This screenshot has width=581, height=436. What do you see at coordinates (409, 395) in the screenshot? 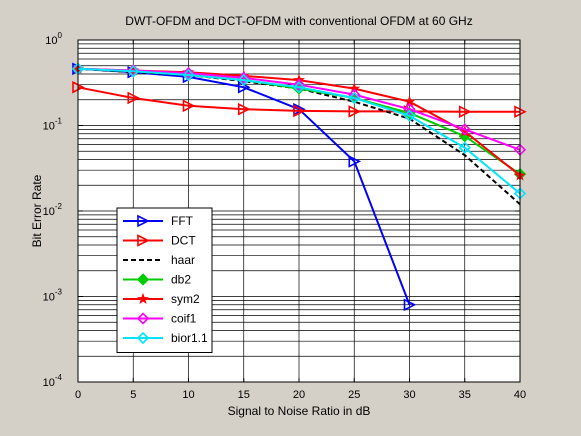
I see `x-tick-label: 30` at bounding box center [409, 395].